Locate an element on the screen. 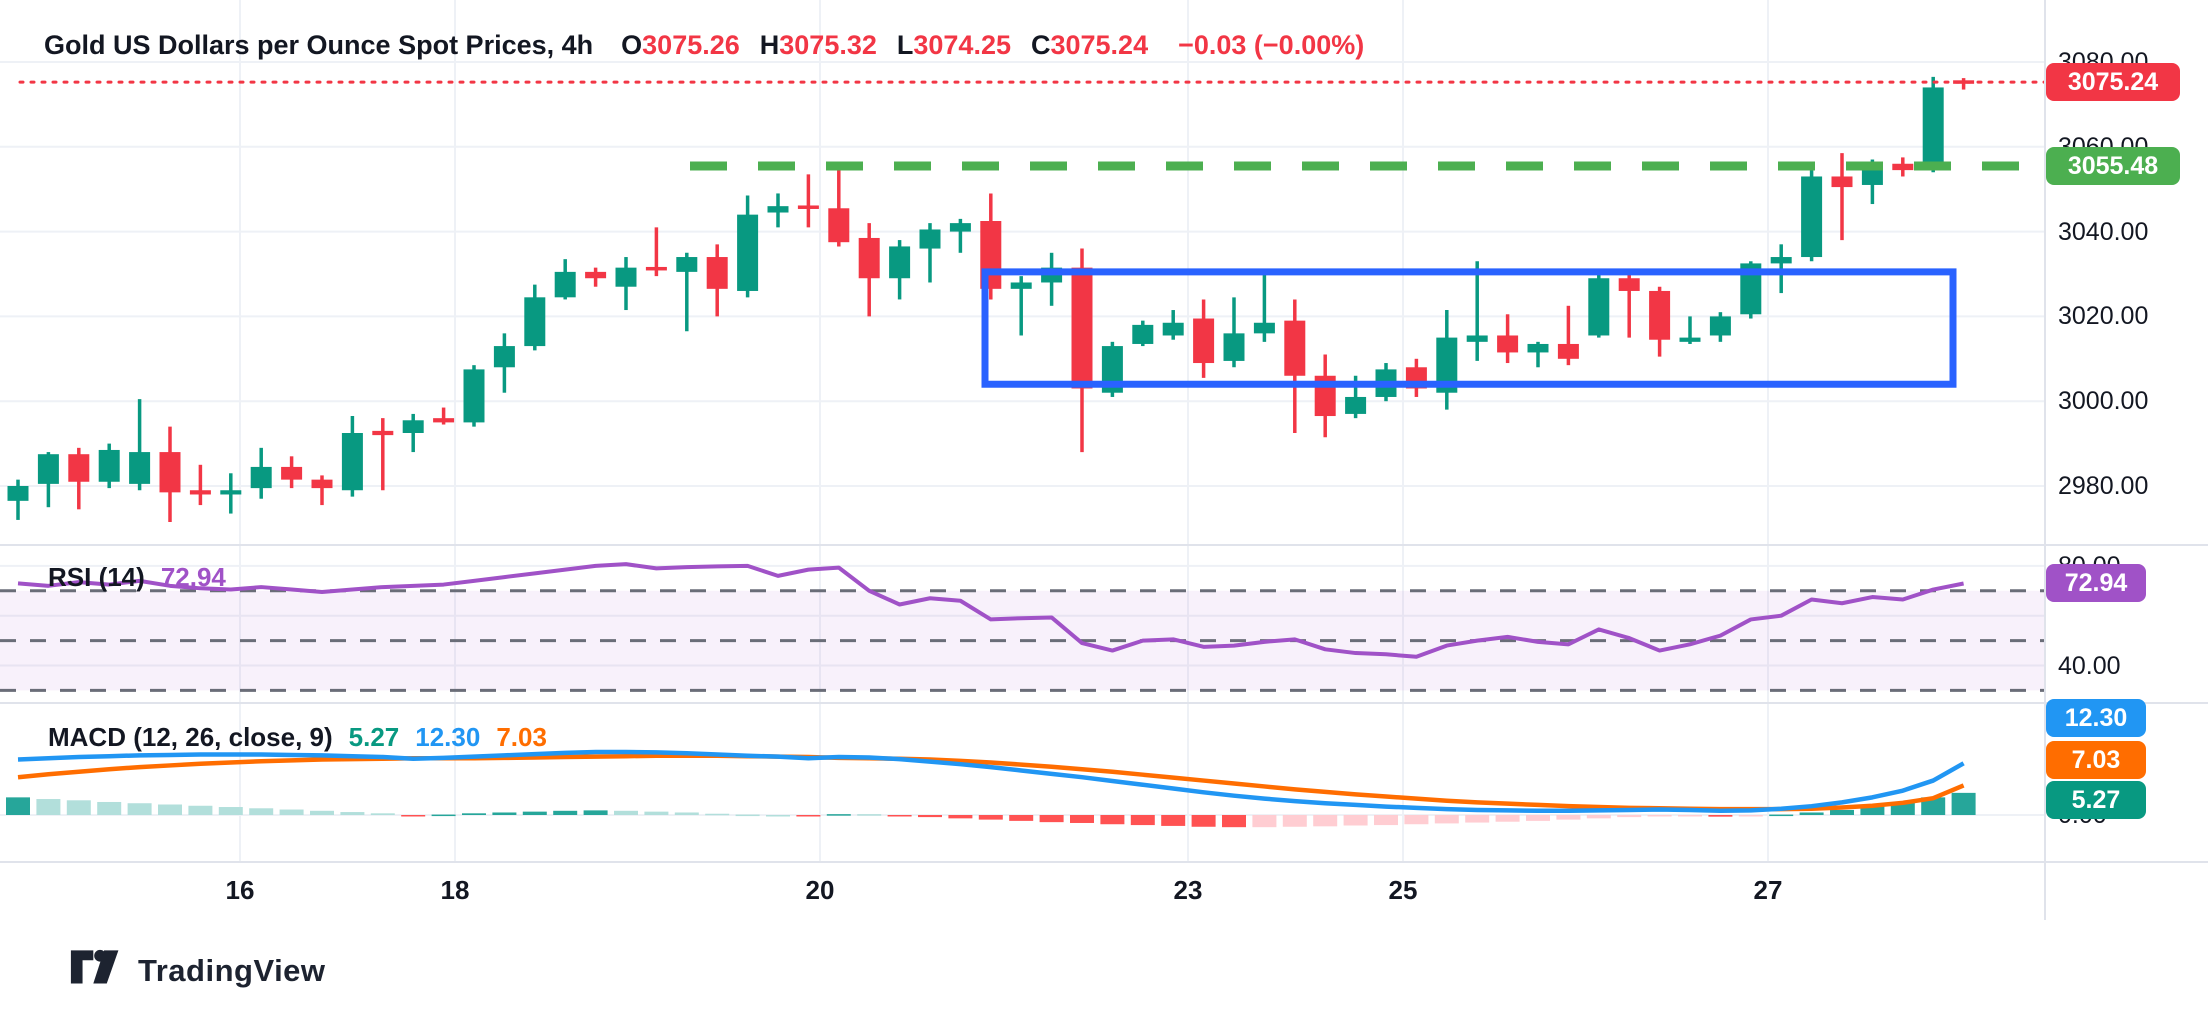  tradingview-text: TradingView is located at coordinates (232, 970).